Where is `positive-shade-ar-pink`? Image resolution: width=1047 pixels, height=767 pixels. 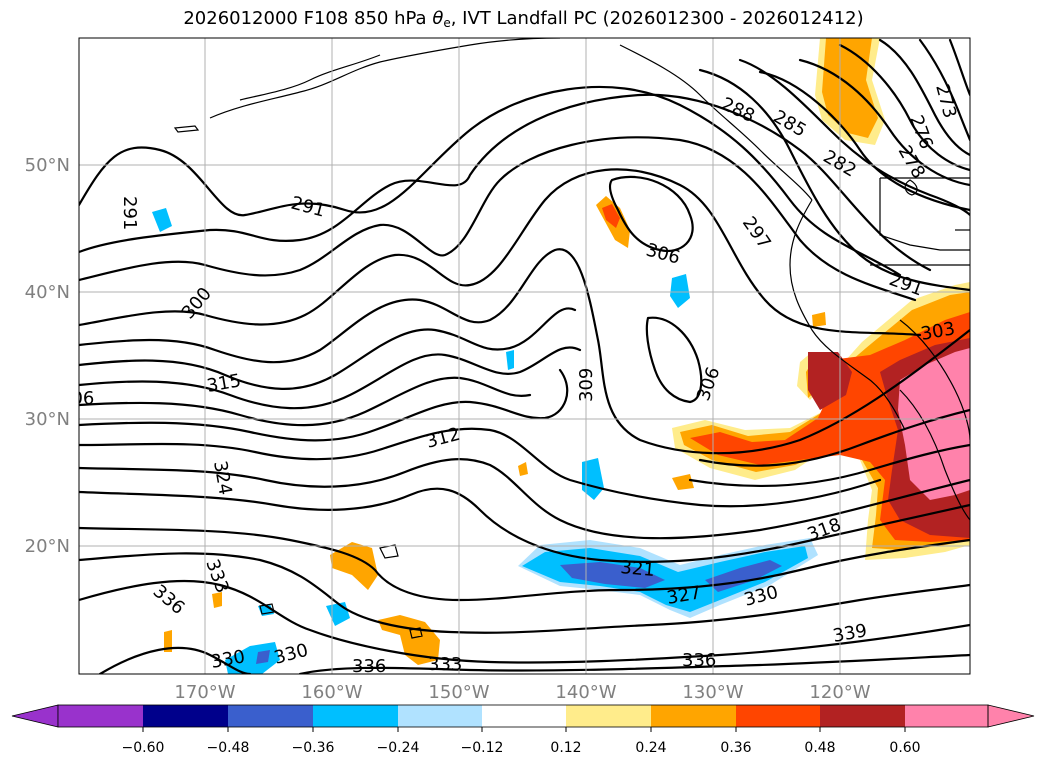 positive-shade-ar-pink is located at coordinates (934, 424).